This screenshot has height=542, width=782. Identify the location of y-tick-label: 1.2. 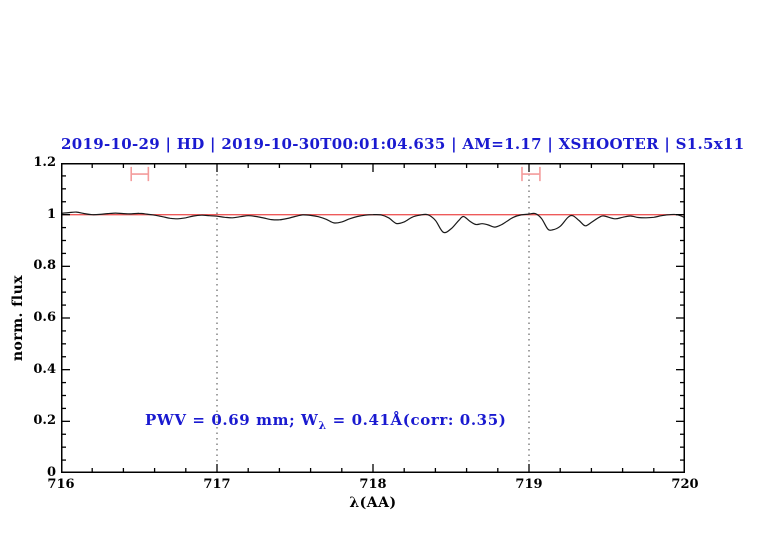
(44, 162).